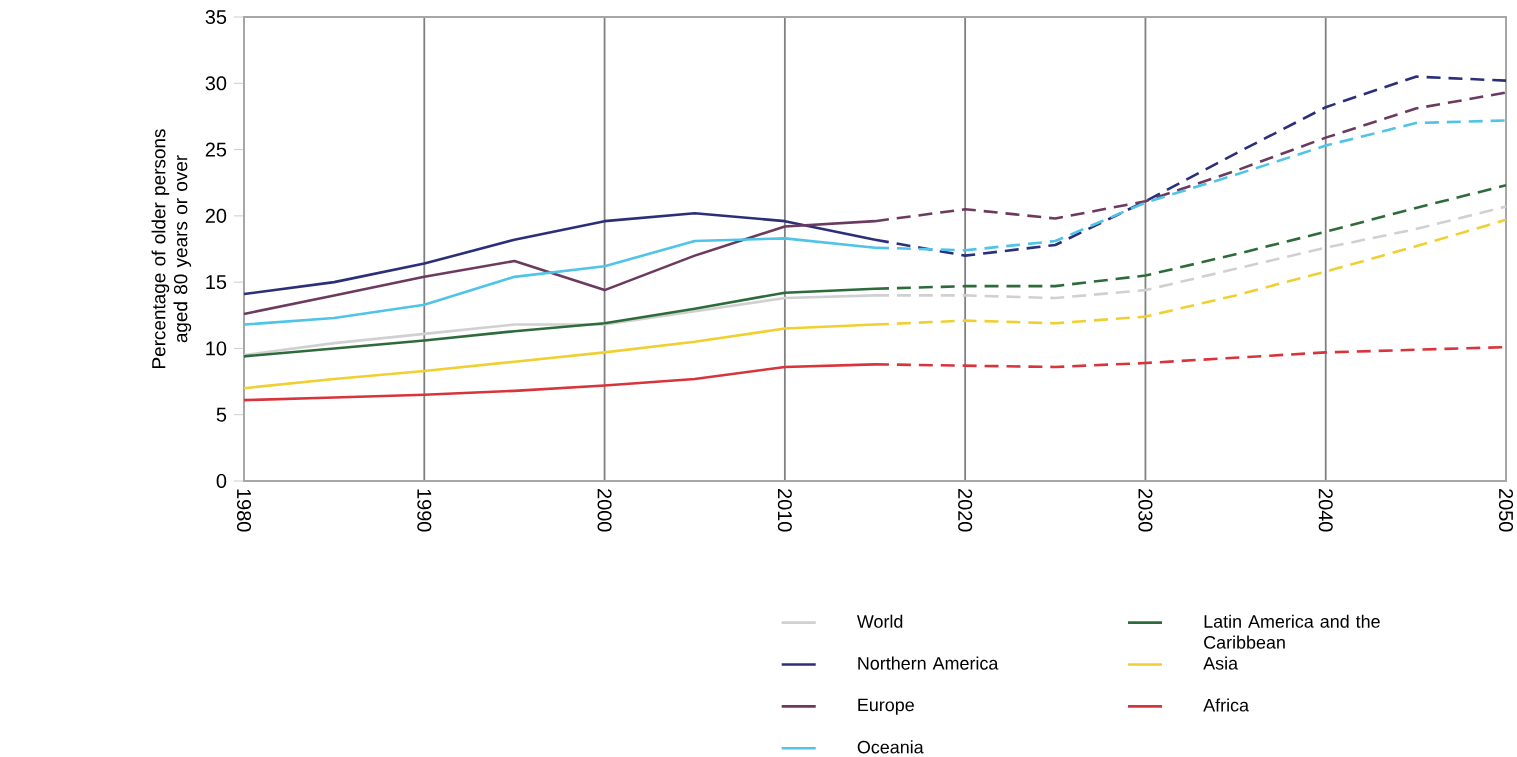 The height and width of the screenshot is (757, 1517). Describe the element at coordinates (244, 510) in the screenshot. I see `x-tick-label: 1980` at that location.